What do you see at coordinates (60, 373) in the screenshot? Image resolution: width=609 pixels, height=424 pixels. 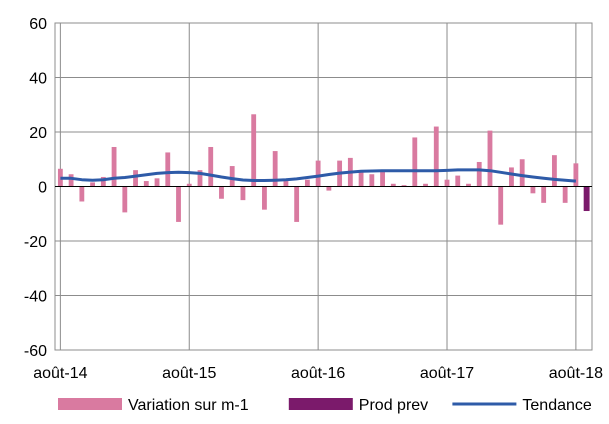 I see `x-tick-label: août-14` at bounding box center [60, 373].